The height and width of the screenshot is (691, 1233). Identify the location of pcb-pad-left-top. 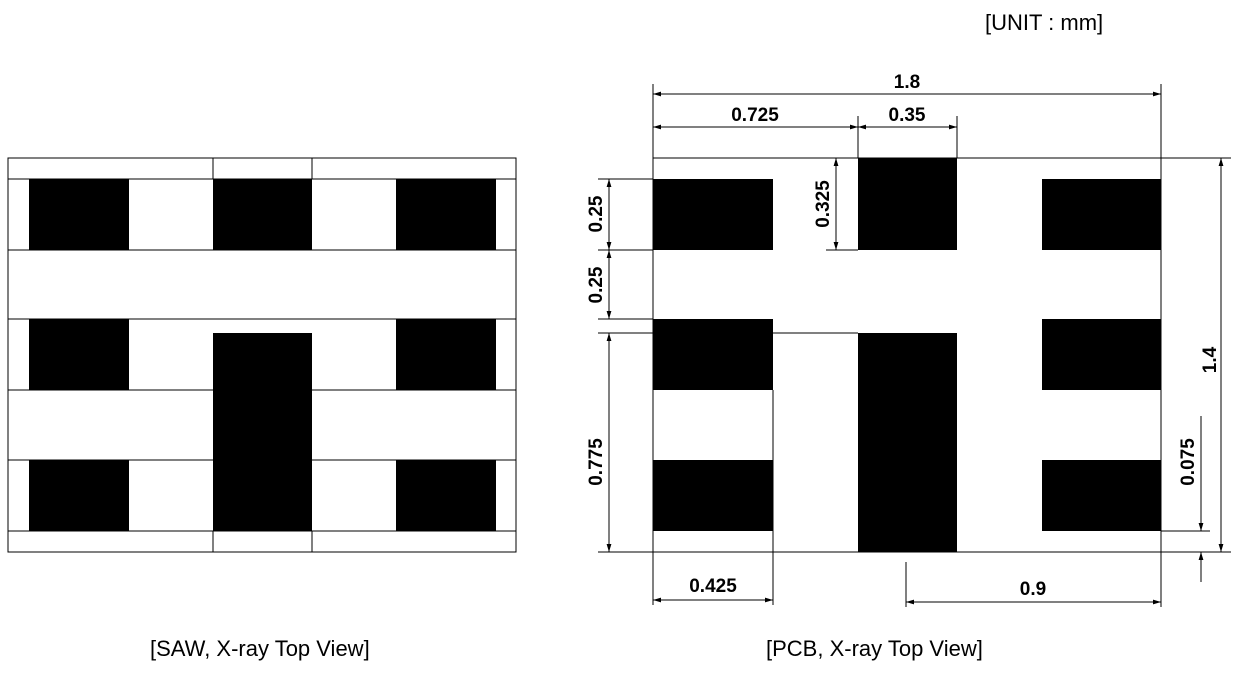
(713, 214).